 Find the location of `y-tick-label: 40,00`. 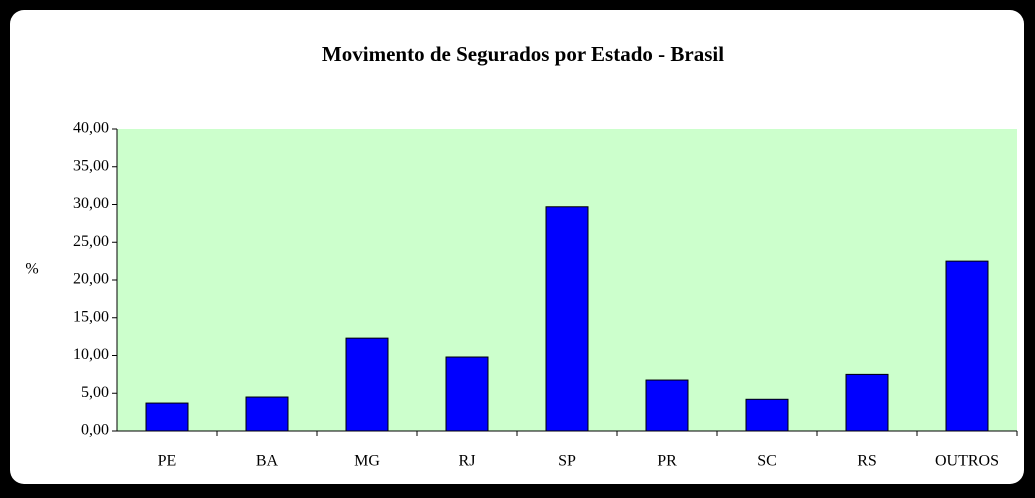

y-tick-label: 40,00 is located at coordinates (91, 128).